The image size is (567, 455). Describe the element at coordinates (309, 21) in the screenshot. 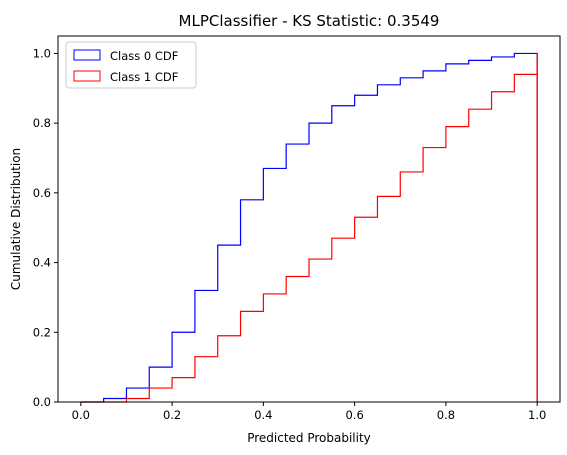

I see `chart-title: MLPClassifier - KS Statistic: 0.3549` at that location.